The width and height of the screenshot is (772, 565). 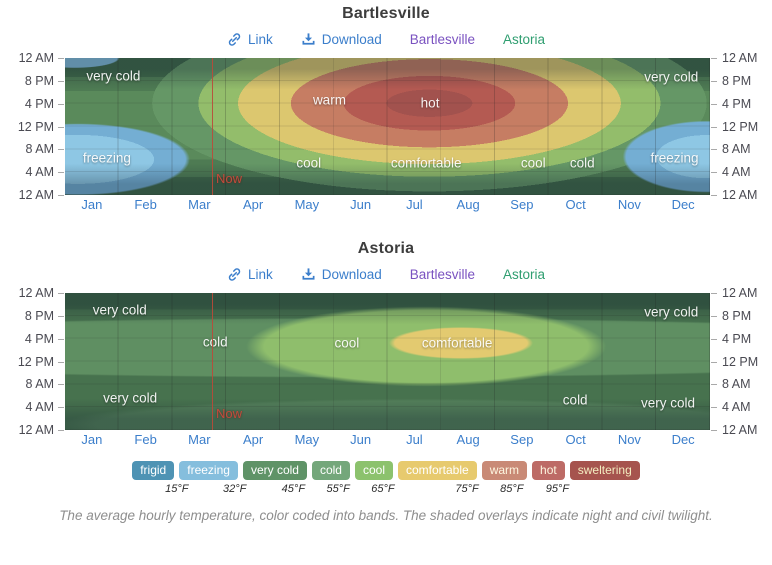 I want to click on legend-threshold: 55°F, so click(x=338, y=489).